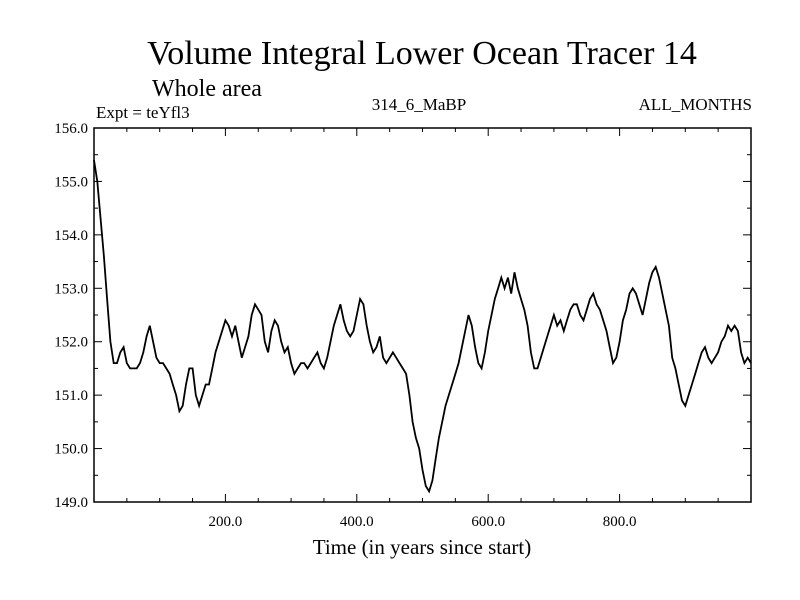 This screenshot has height=600, width=800. What do you see at coordinates (488, 522) in the screenshot?
I see `x-tick-label: 600.0` at bounding box center [488, 522].